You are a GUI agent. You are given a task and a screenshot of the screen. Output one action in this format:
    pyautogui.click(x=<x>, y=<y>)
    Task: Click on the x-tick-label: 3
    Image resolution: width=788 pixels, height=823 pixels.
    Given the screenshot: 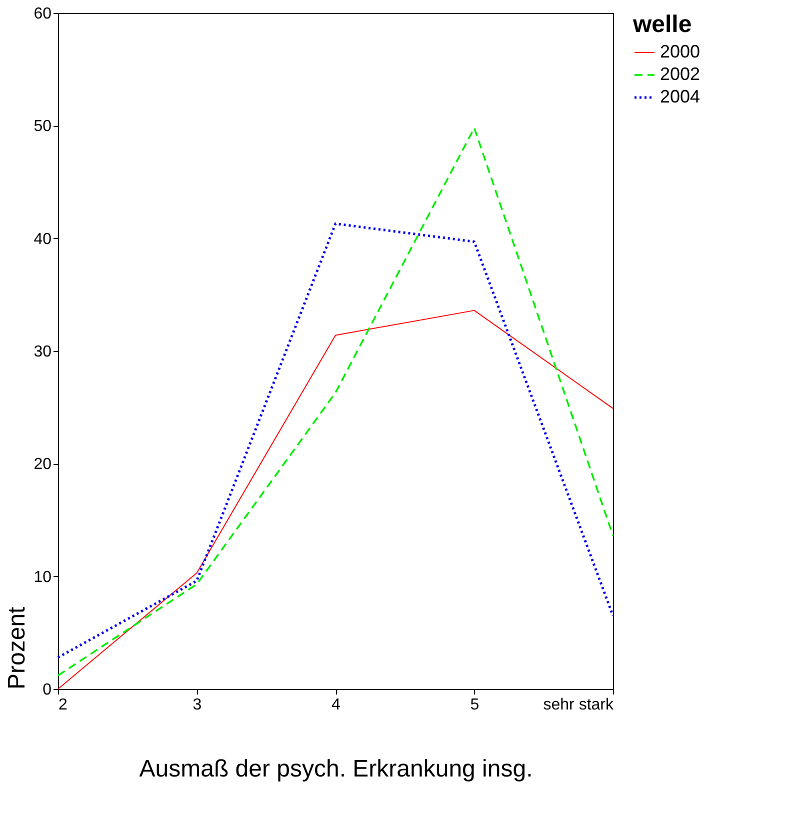 What is the action you would take?
    pyautogui.click(x=197, y=705)
    